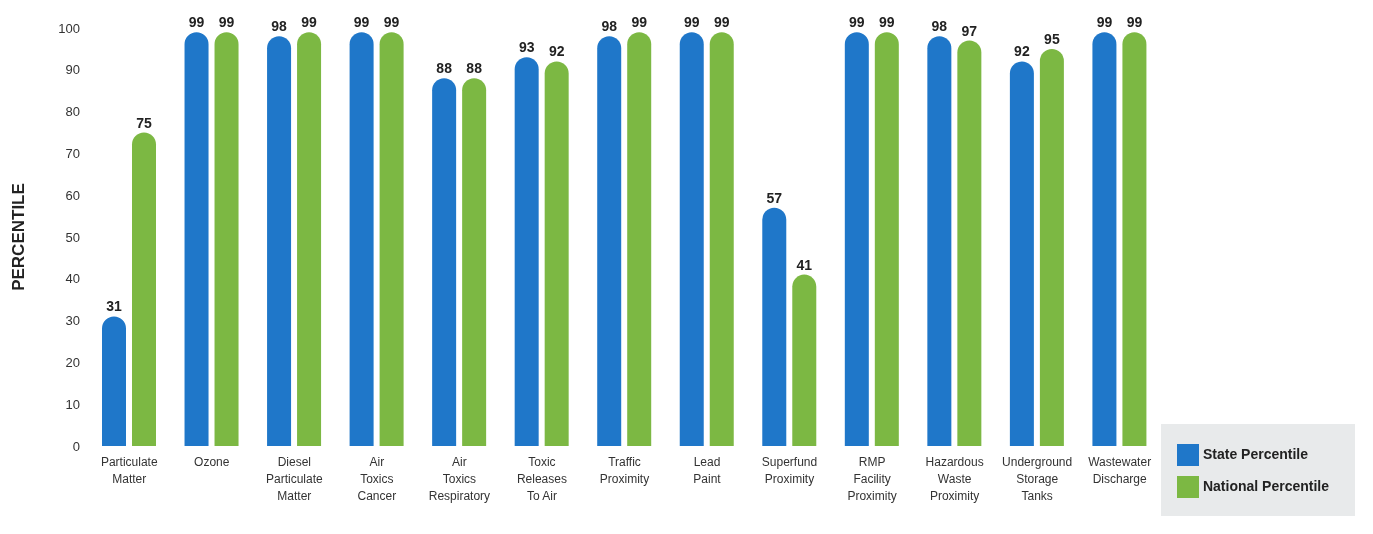  What do you see at coordinates (72, 112) in the screenshot?
I see `y-tick-label: 80` at bounding box center [72, 112].